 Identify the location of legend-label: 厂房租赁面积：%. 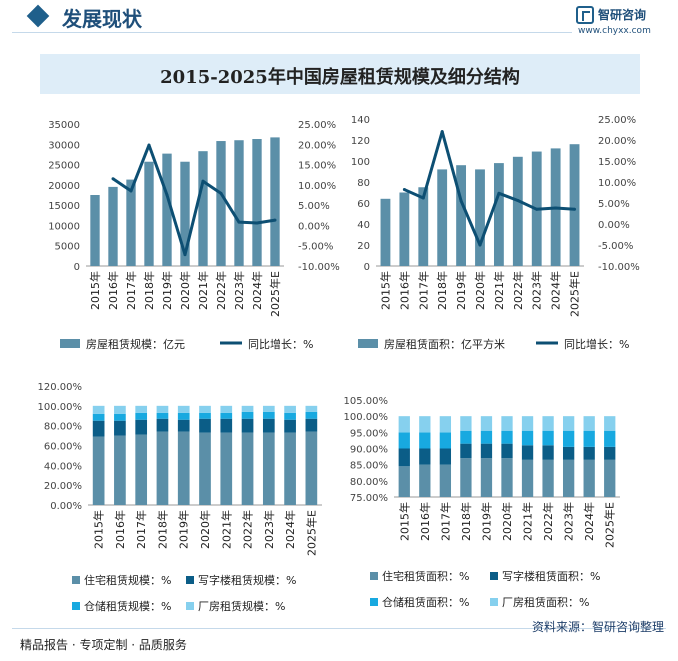
(545, 602).